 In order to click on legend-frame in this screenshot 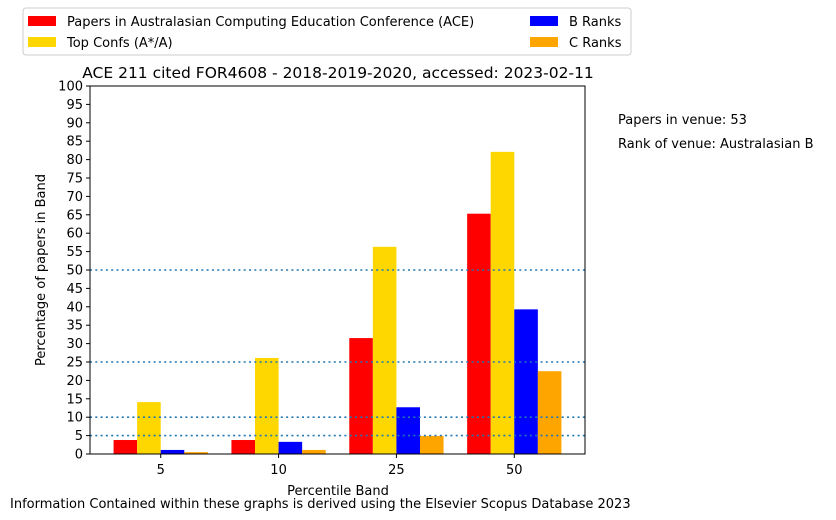, I will do `click(327, 31)`.